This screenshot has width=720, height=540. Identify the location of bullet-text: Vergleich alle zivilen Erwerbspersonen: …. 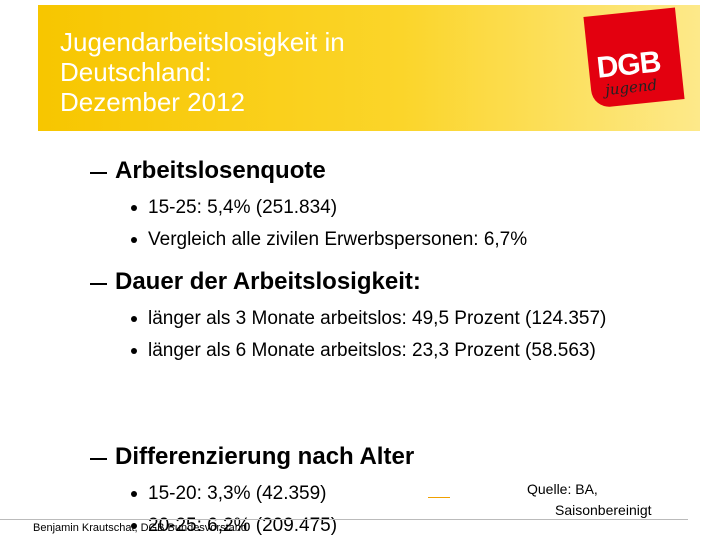
(338, 239).